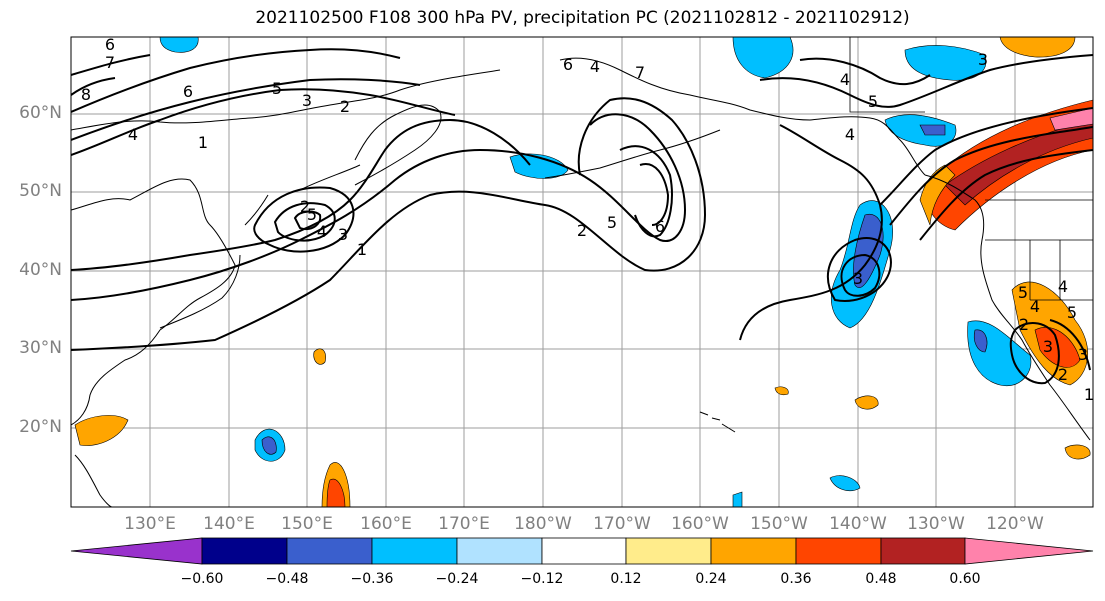  Describe the element at coordinates (742, 116) in the screenshot. I see `coast-alaska` at that location.